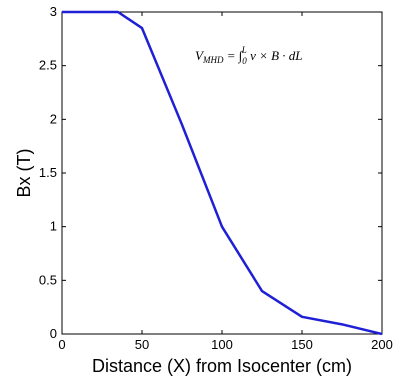  Describe the element at coordinates (213, 60) in the screenshot. I see `equation-lhs-sub: MHD` at that location.